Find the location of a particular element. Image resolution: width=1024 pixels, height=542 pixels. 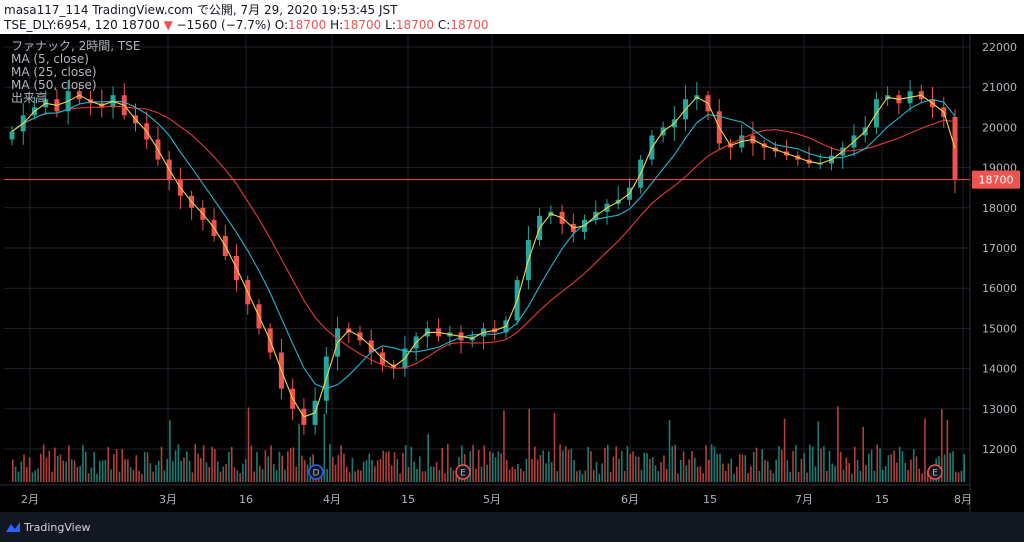

time-tick-label: 15 is located at coordinates (408, 499).